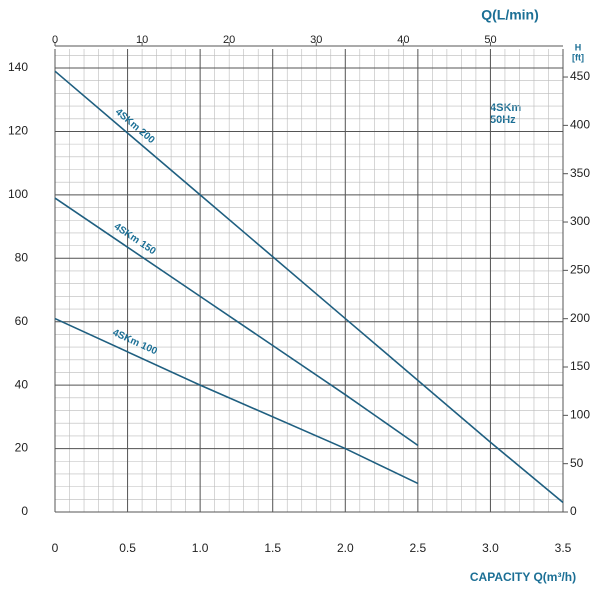  Describe the element at coordinates (510, 15) in the screenshot. I see `x2-axis-title: Q(L/min)` at that location.